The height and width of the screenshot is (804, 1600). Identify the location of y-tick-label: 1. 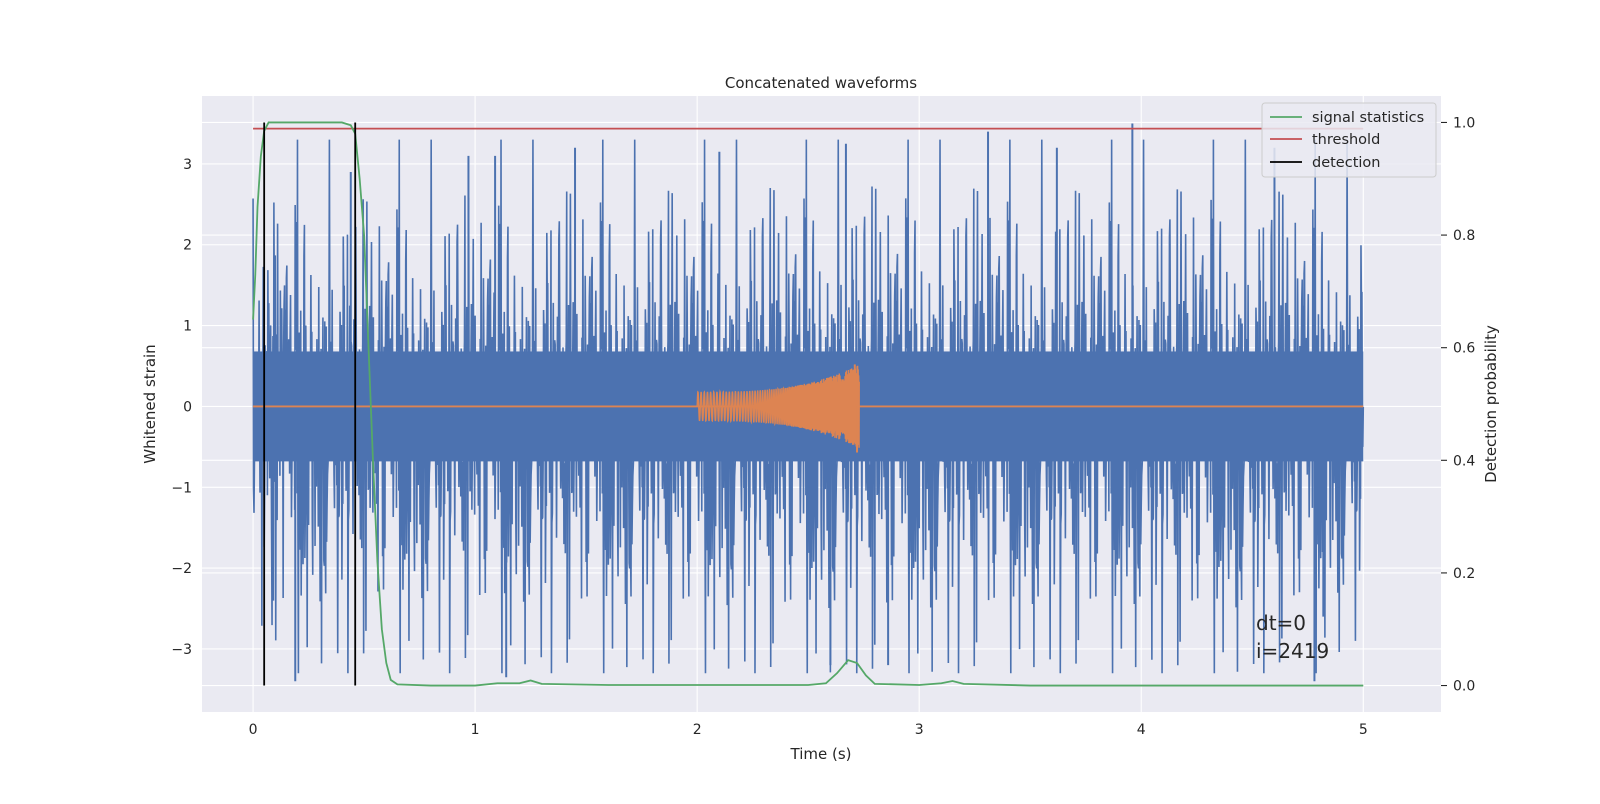
(187, 327).